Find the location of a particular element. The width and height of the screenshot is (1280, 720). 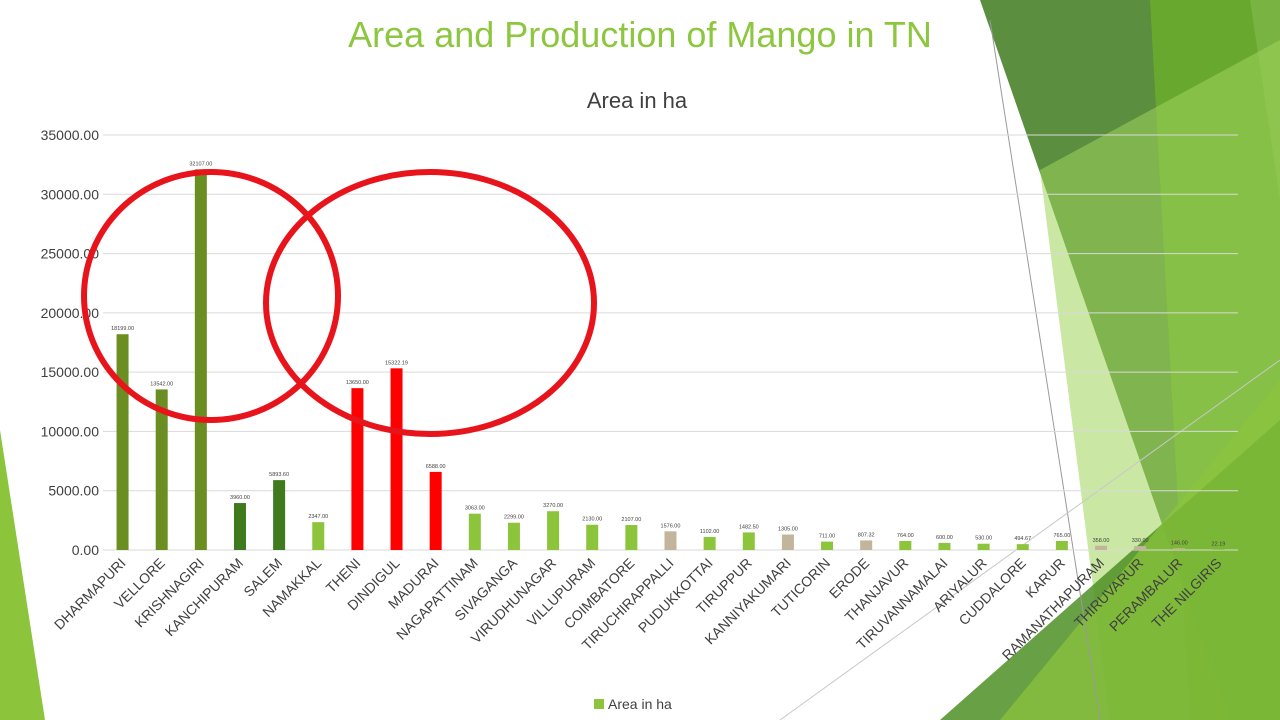

data-label: 2107.00 is located at coordinates (631, 520).